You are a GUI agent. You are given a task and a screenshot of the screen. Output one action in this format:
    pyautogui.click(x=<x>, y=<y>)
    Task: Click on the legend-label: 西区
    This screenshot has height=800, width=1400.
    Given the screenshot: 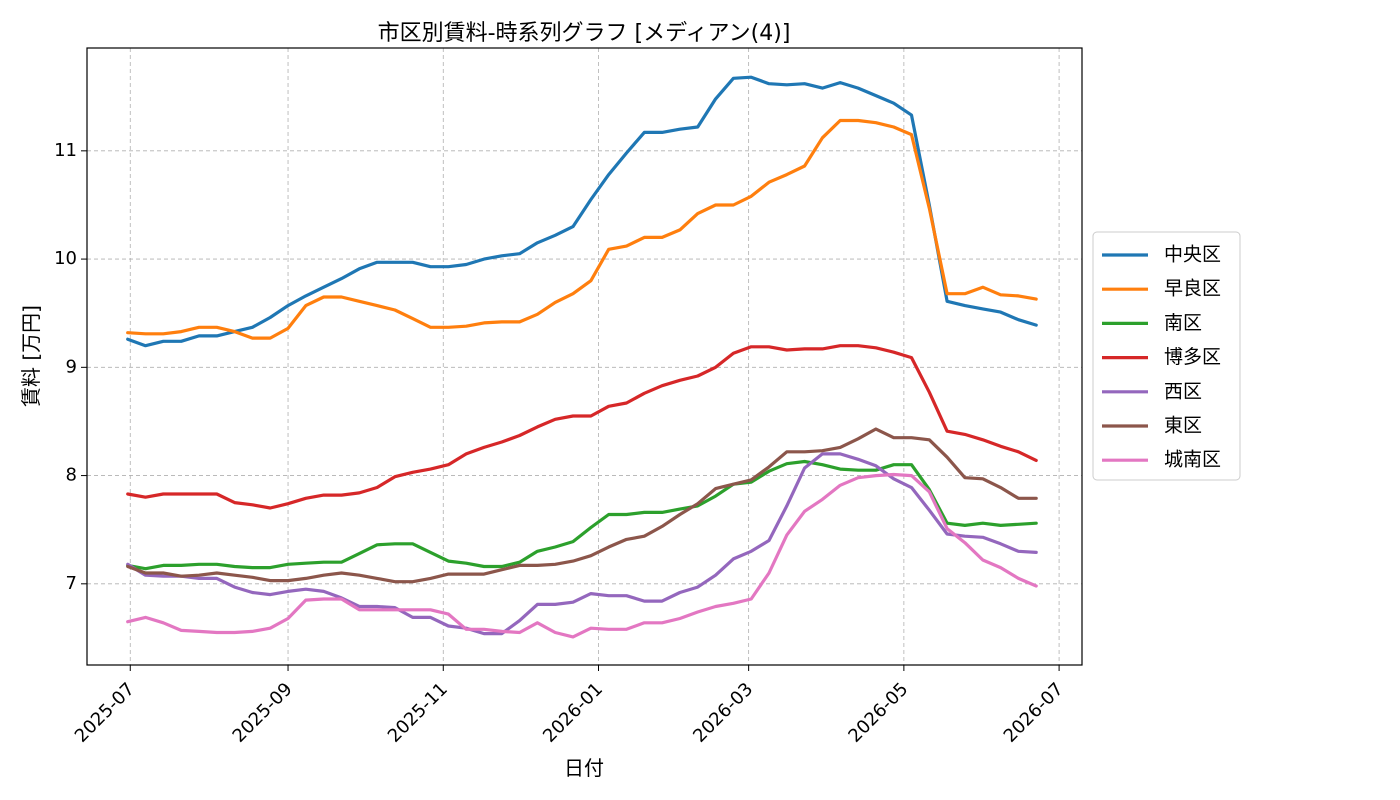 What is the action you would take?
    pyautogui.click(x=1183, y=391)
    